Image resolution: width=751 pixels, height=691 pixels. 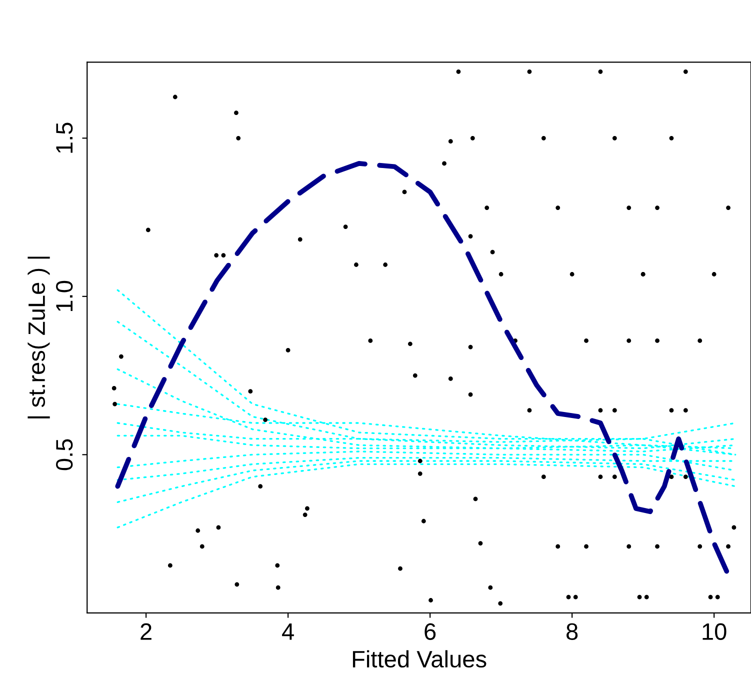 I want to click on x-tick-label: 10, so click(x=714, y=631).